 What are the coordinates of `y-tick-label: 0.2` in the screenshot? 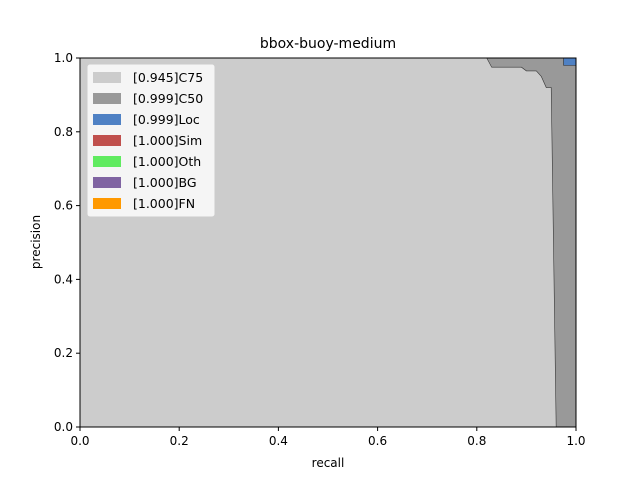 It's located at (63, 353).